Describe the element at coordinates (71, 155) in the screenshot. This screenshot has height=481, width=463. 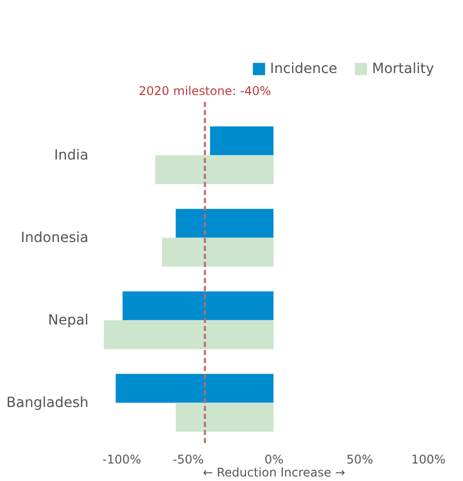
I see `y-tick-label: India` at that location.